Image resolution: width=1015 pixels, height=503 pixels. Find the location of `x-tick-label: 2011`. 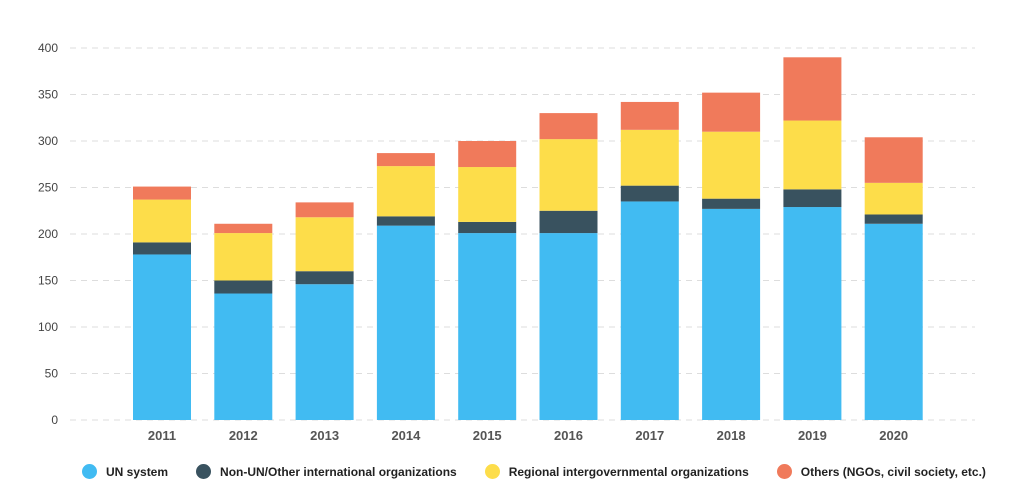

x-tick-label: 2011 is located at coordinates (162, 435).